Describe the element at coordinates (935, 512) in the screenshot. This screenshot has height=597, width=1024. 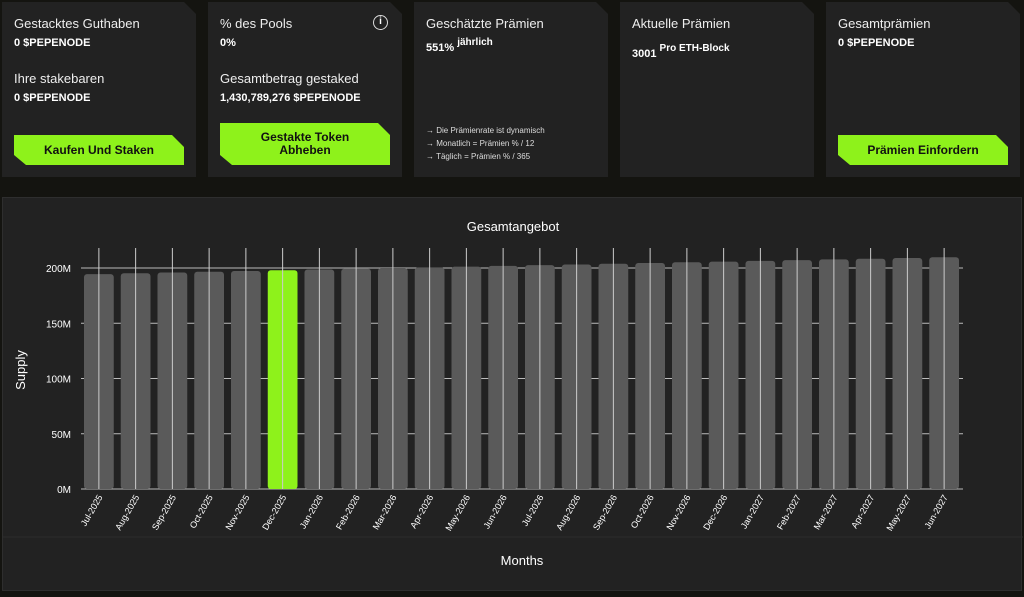
I see `x-tick-label: Jun-2027` at that location.